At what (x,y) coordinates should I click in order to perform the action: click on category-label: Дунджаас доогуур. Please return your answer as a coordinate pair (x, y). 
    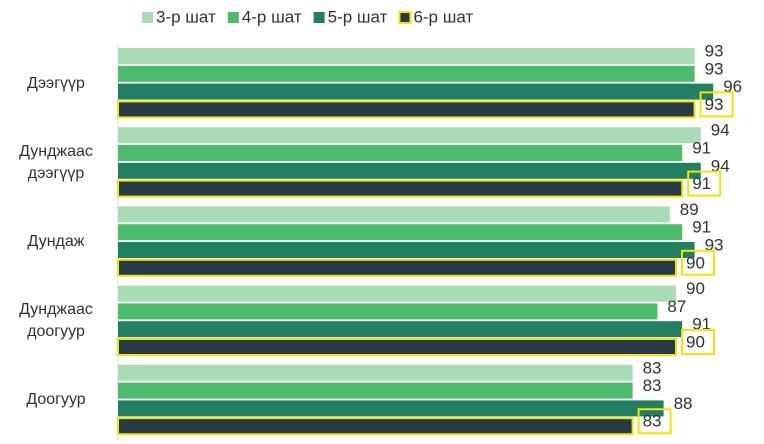
    Looking at the image, I should click on (56, 321).